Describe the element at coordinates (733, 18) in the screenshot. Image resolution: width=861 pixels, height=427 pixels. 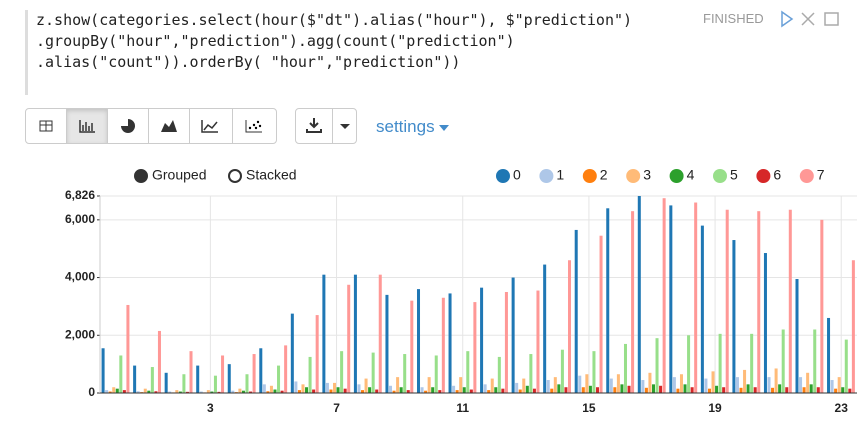
I see `status: FINISHED` at that location.